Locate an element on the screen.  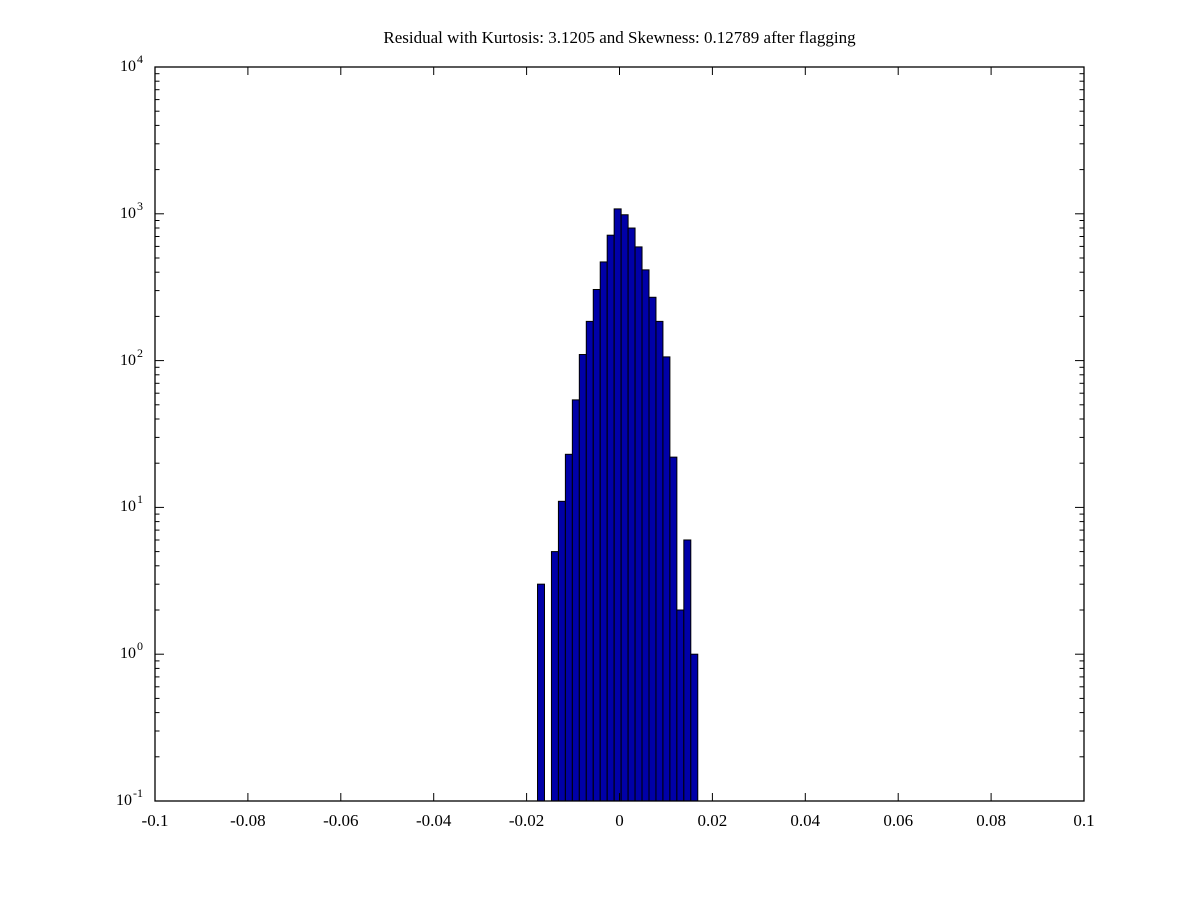
x-axis-tick-label: 0.08 is located at coordinates (991, 820).